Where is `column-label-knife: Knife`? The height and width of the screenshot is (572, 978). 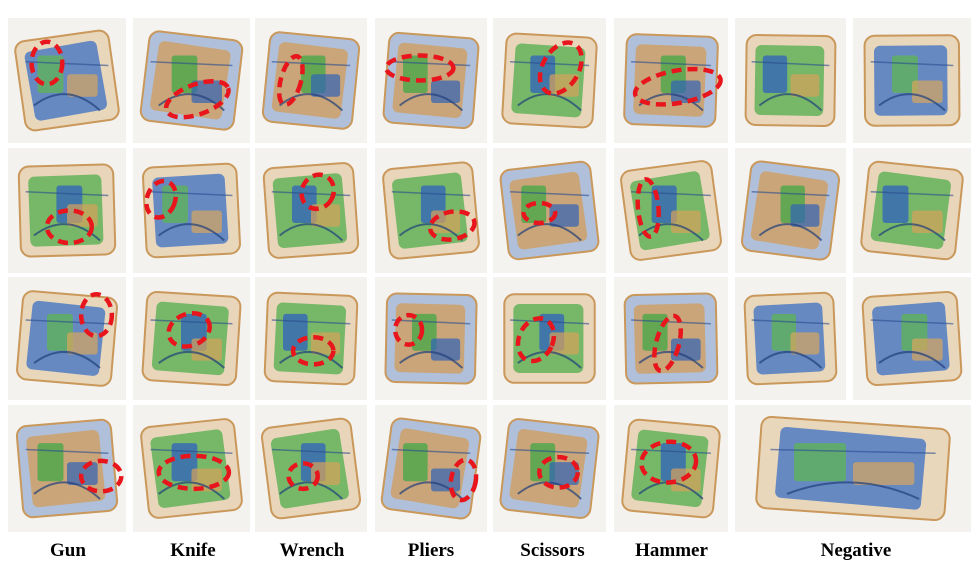
column-label-knife: Knife is located at coordinates (193, 550).